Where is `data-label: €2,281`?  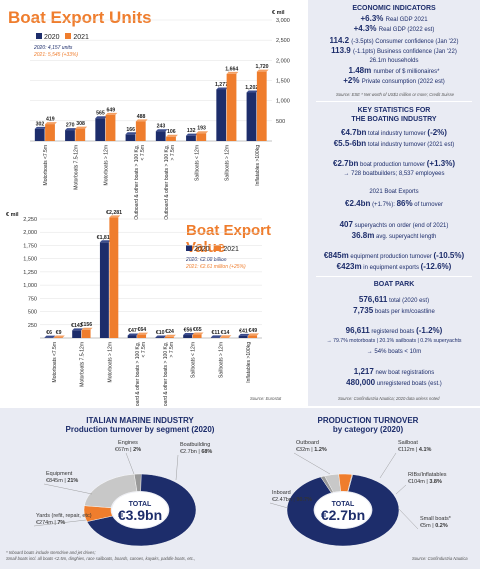 data-label: €2,281 is located at coordinates (114, 213).